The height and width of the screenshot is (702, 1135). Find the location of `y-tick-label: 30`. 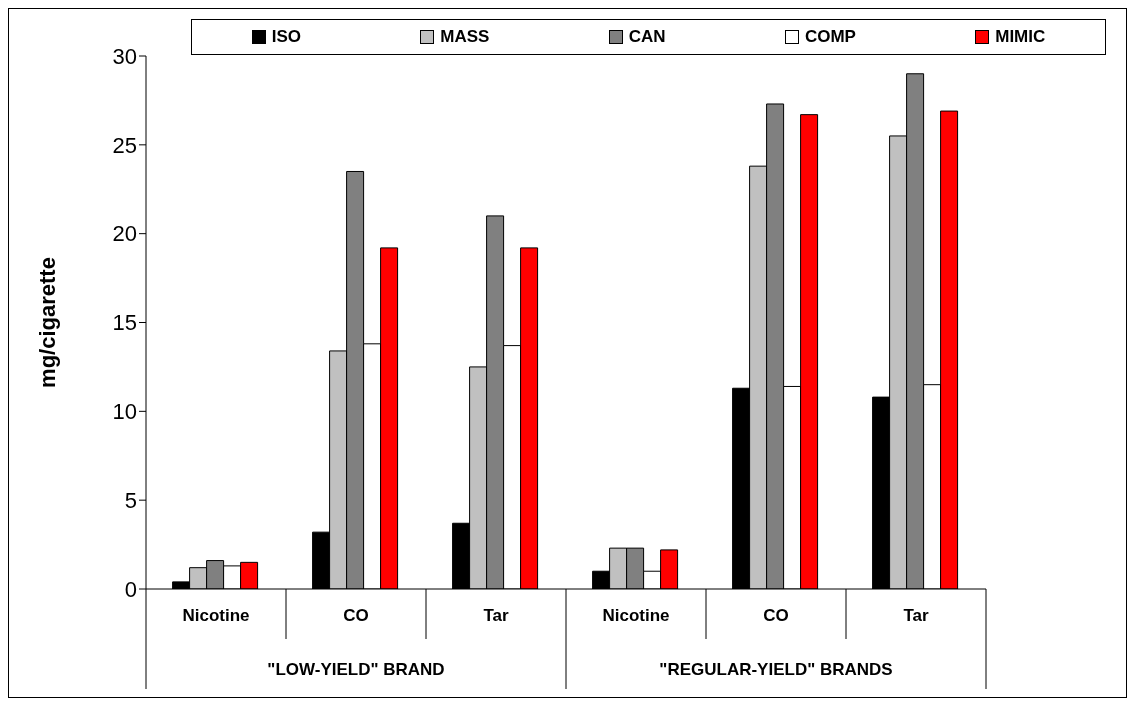

y-tick-label: 30 is located at coordinates (124, 56).